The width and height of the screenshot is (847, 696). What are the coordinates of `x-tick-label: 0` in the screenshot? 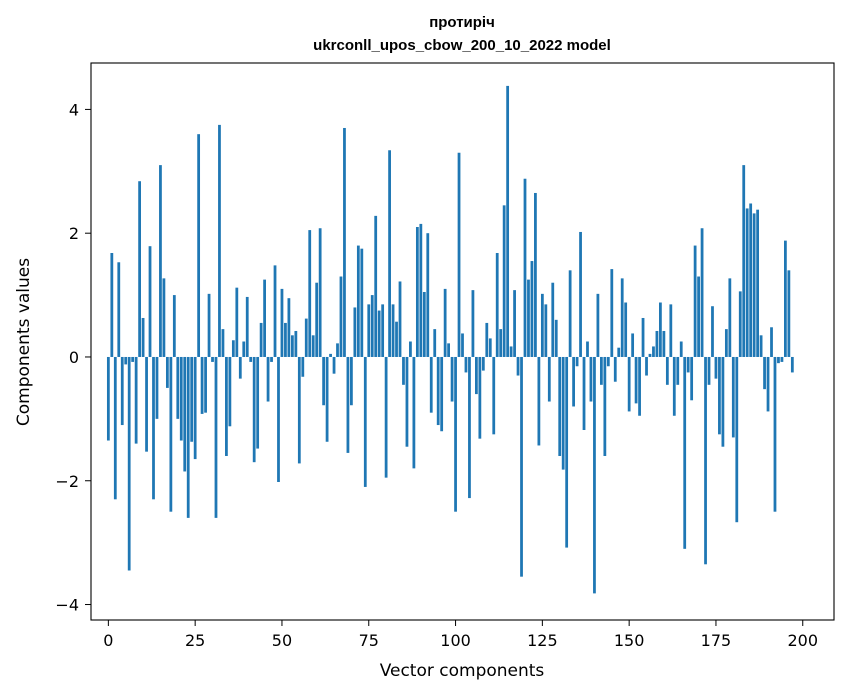 It's located at (108, 640).